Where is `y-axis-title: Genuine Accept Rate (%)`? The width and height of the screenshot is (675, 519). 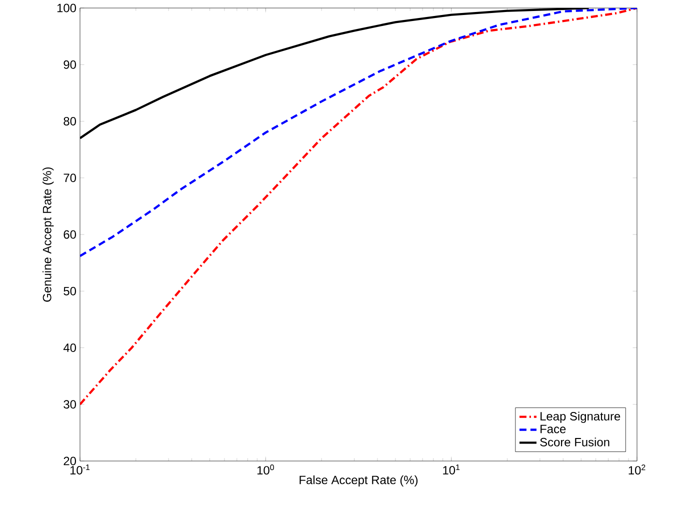
y-axis-title: Genuine Accept Rate (%) is located at coordinates (48, 234).